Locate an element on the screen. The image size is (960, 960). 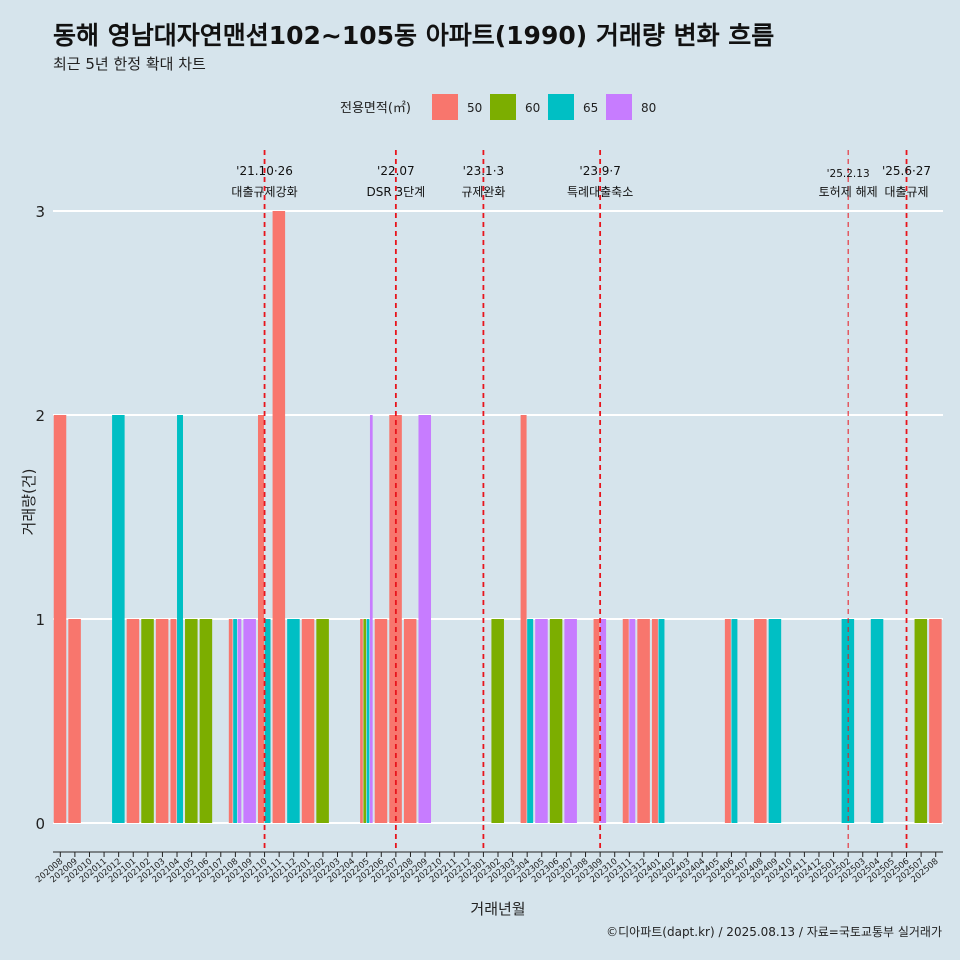
event-text-label: 대출규제 is located at coordinates (906, 192).